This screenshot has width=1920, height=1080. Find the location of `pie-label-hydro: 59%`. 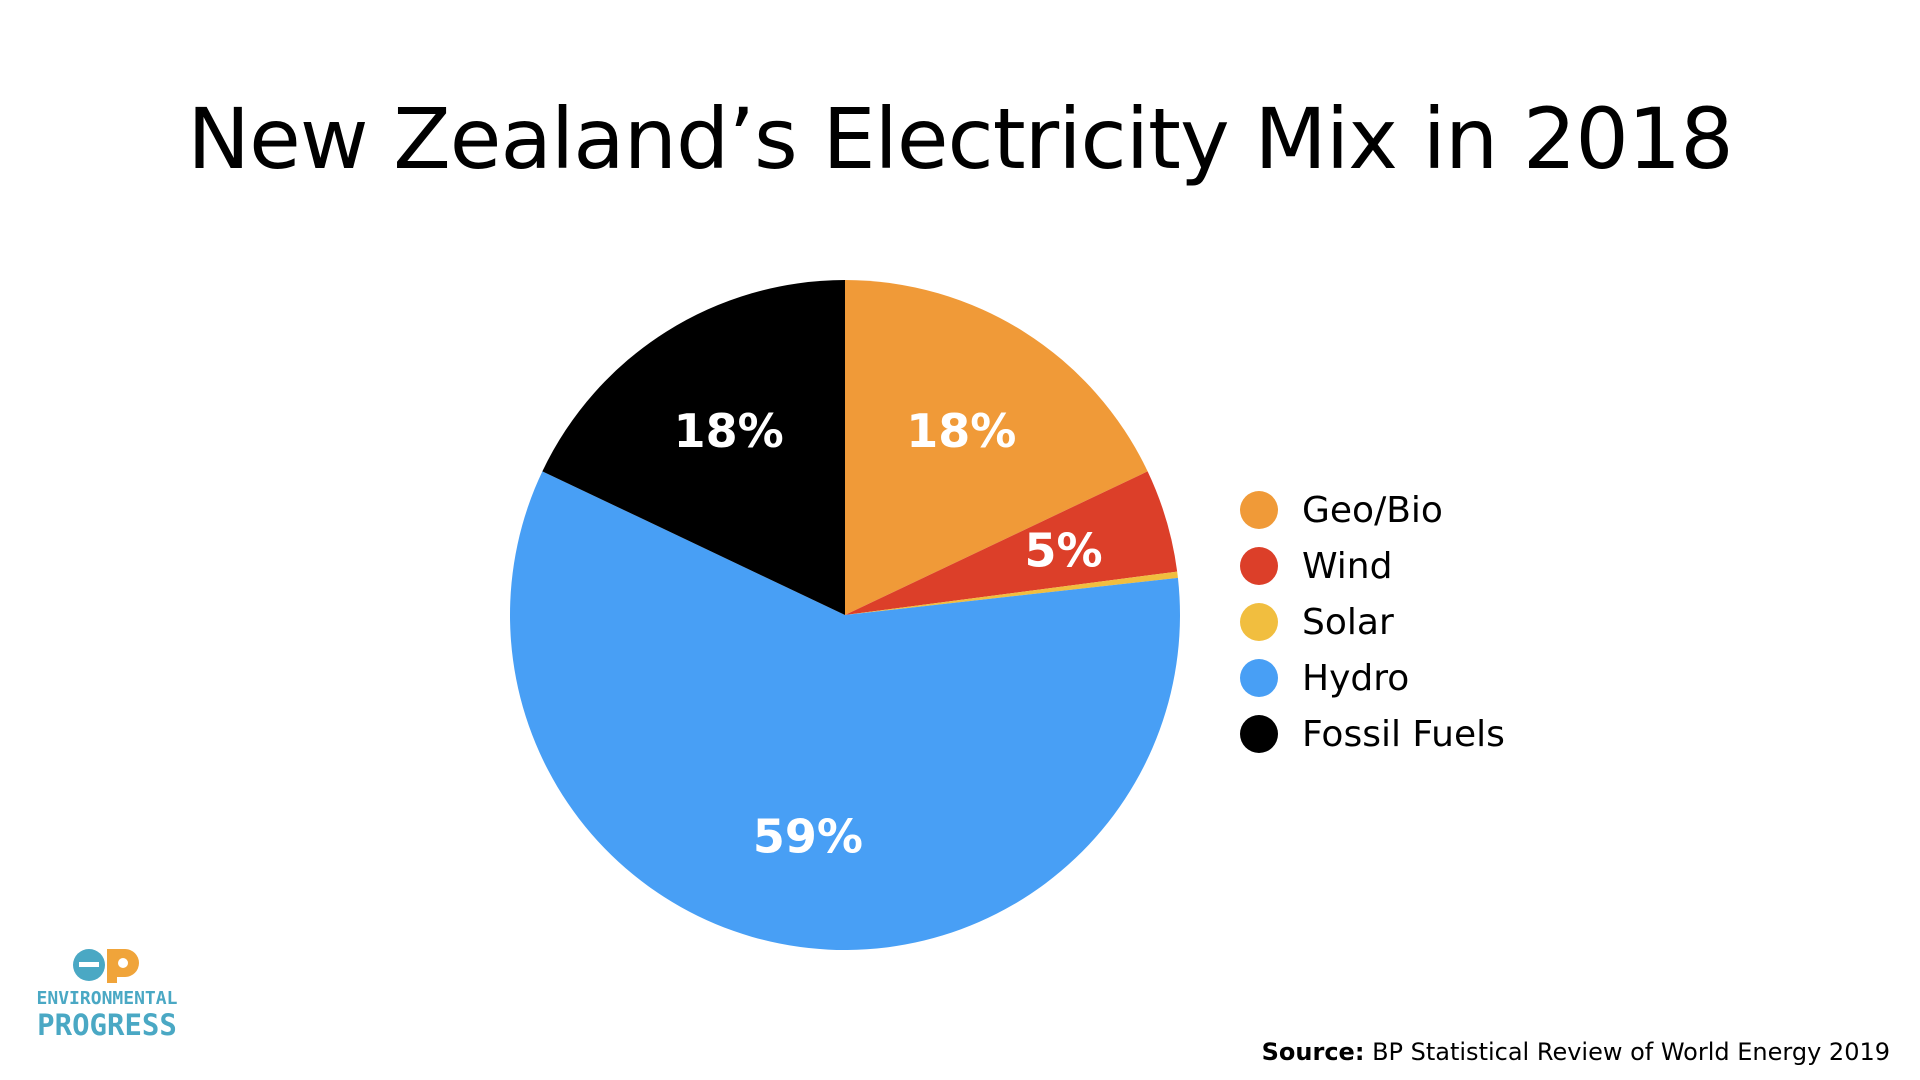

pie-label-hydro: 59% is located at coordinates (808, 836).